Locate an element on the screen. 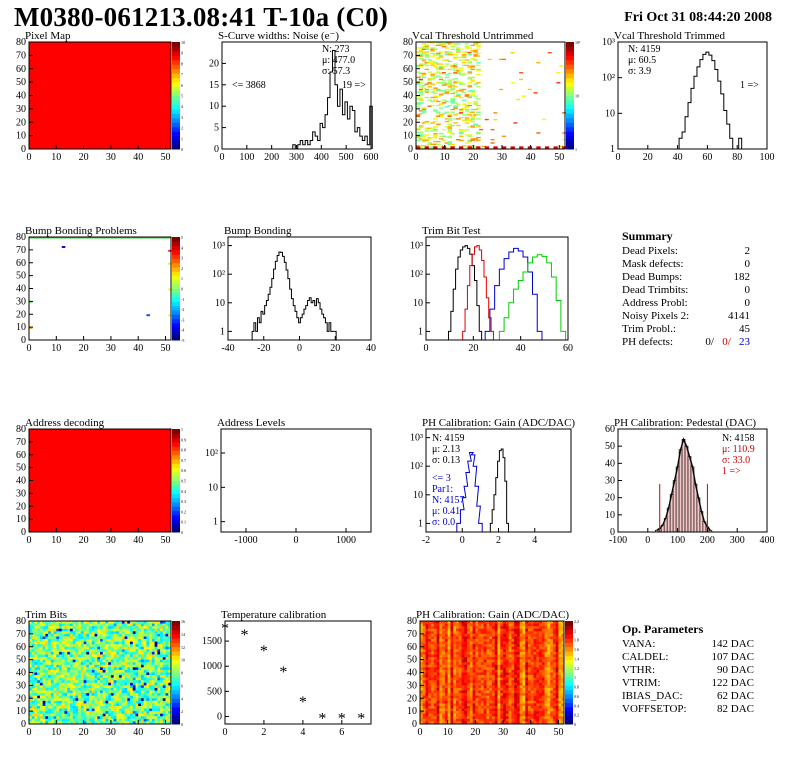 This screenshot has width=796, height=772. x-tick-label: 10 is located at coordinates (56, 540).